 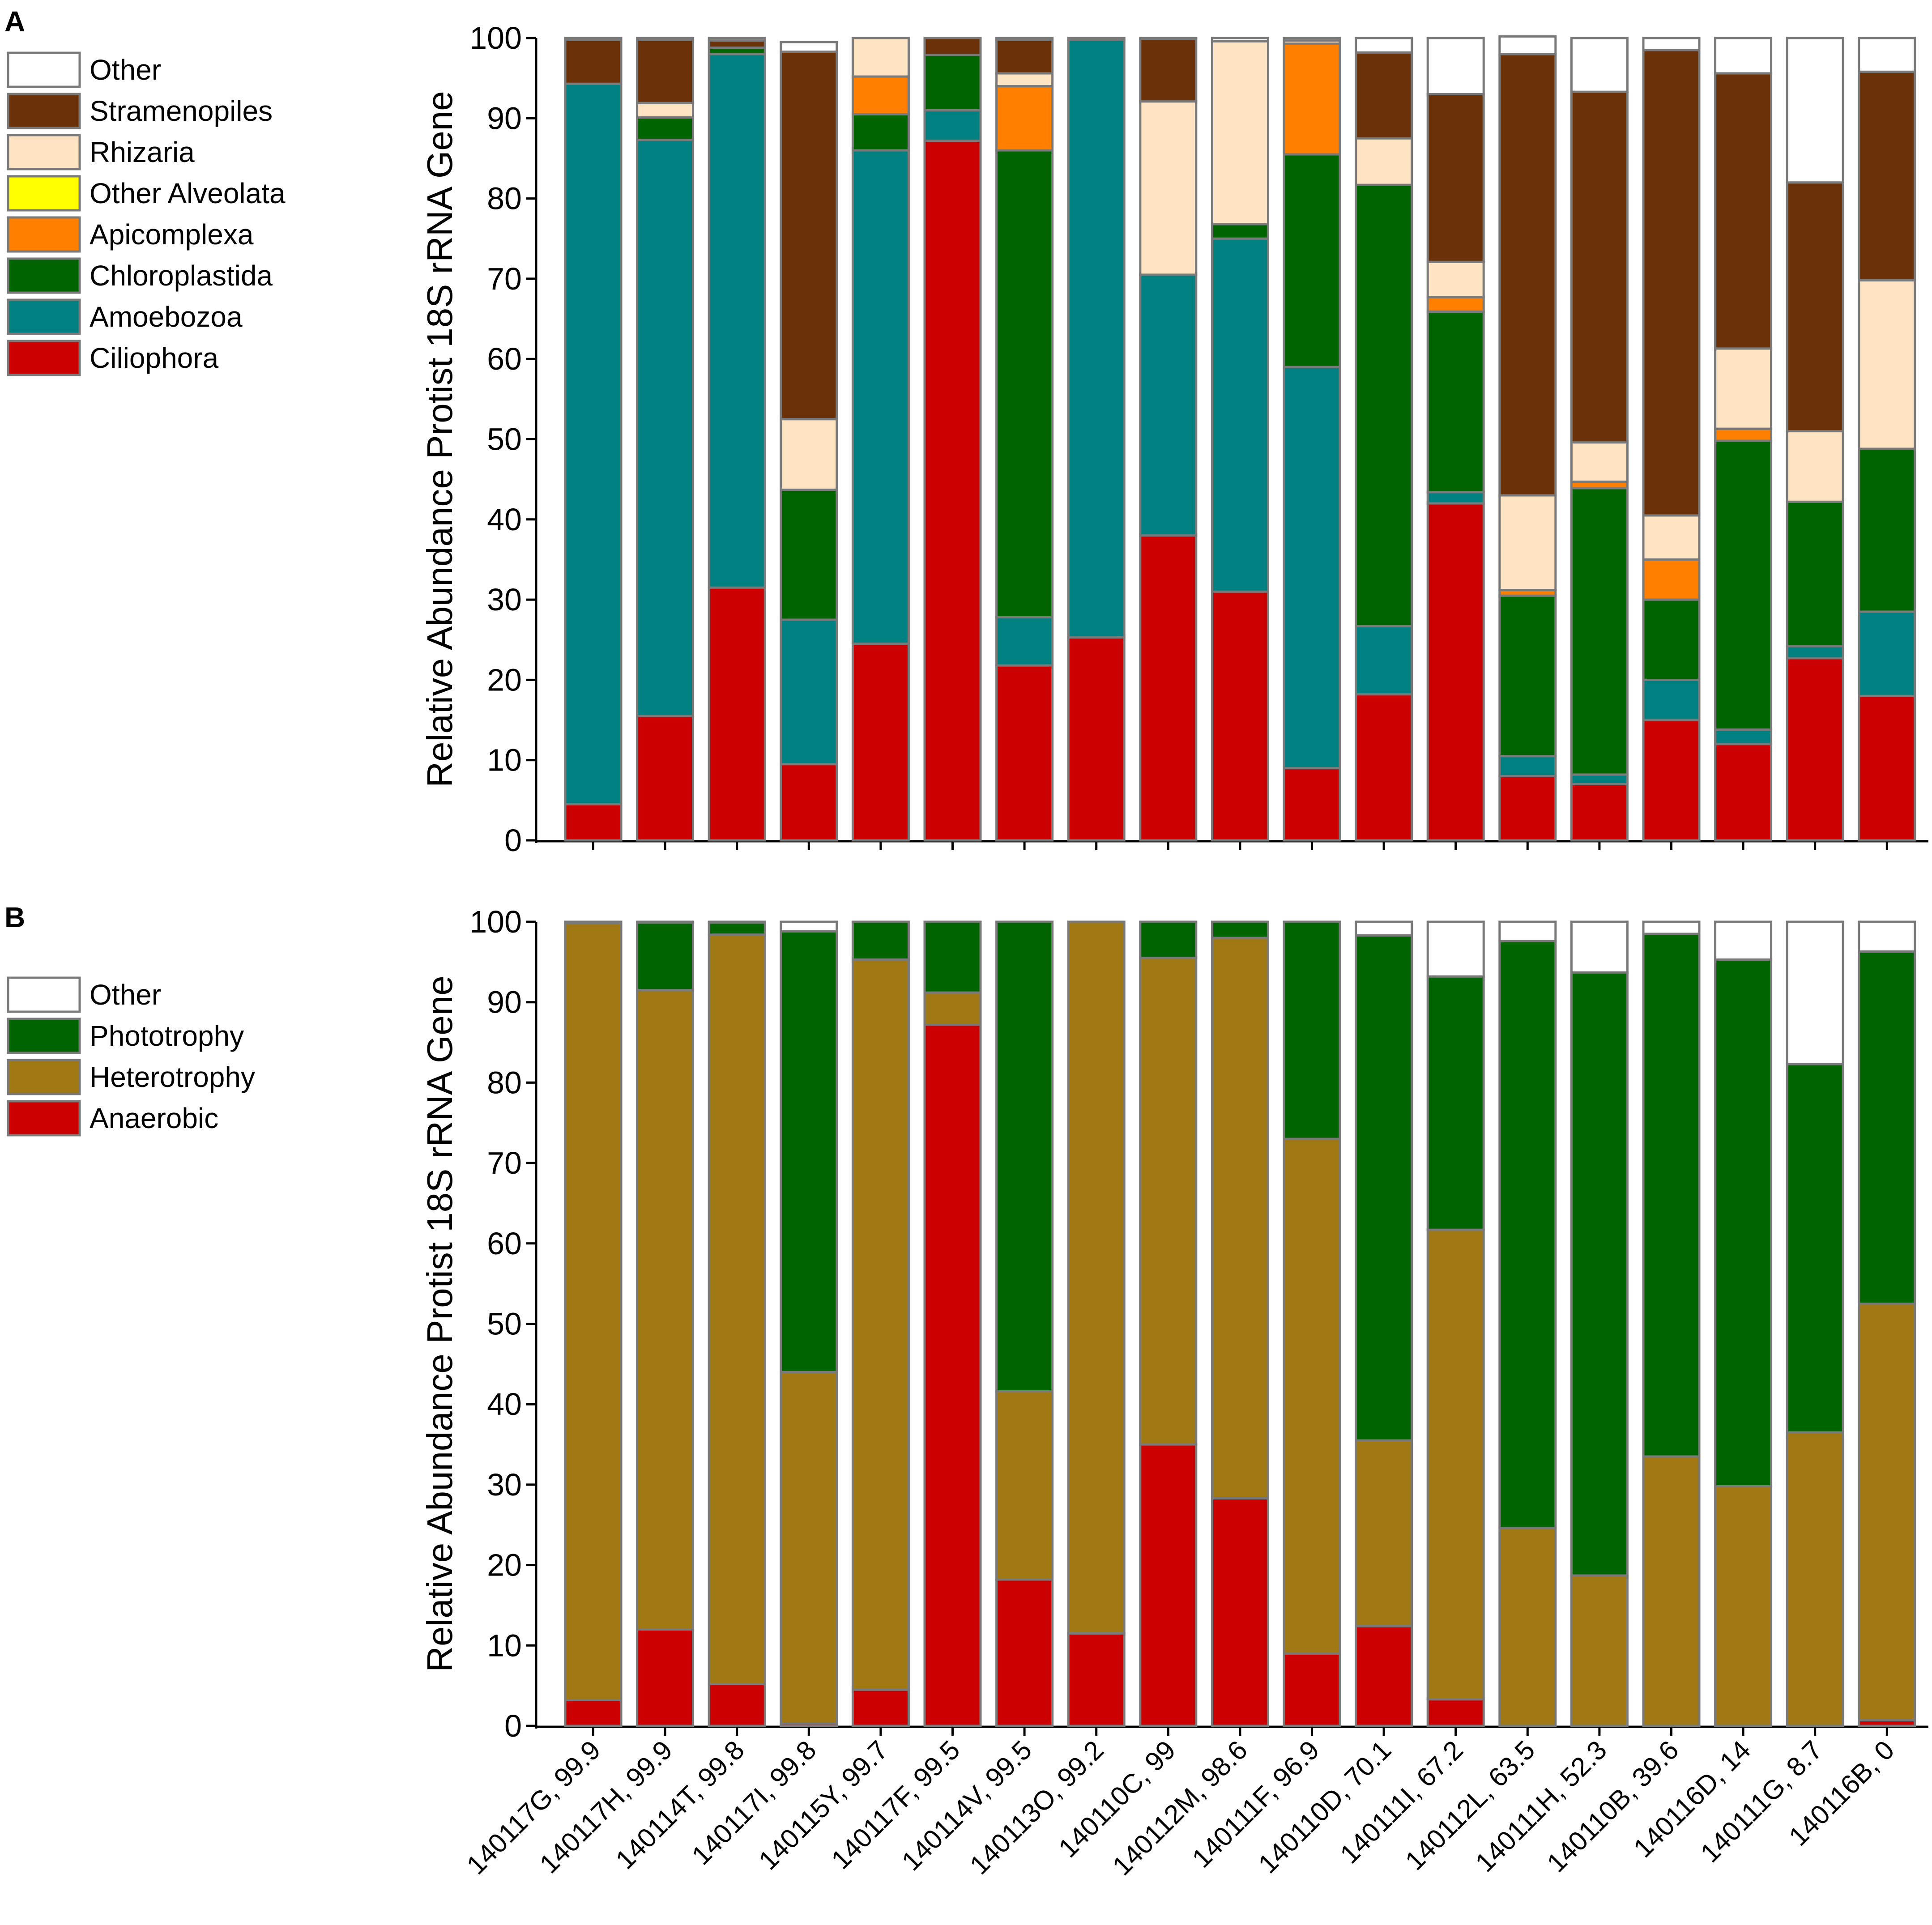 I want to click on legend-label: Other, so click(x=125, y=70).